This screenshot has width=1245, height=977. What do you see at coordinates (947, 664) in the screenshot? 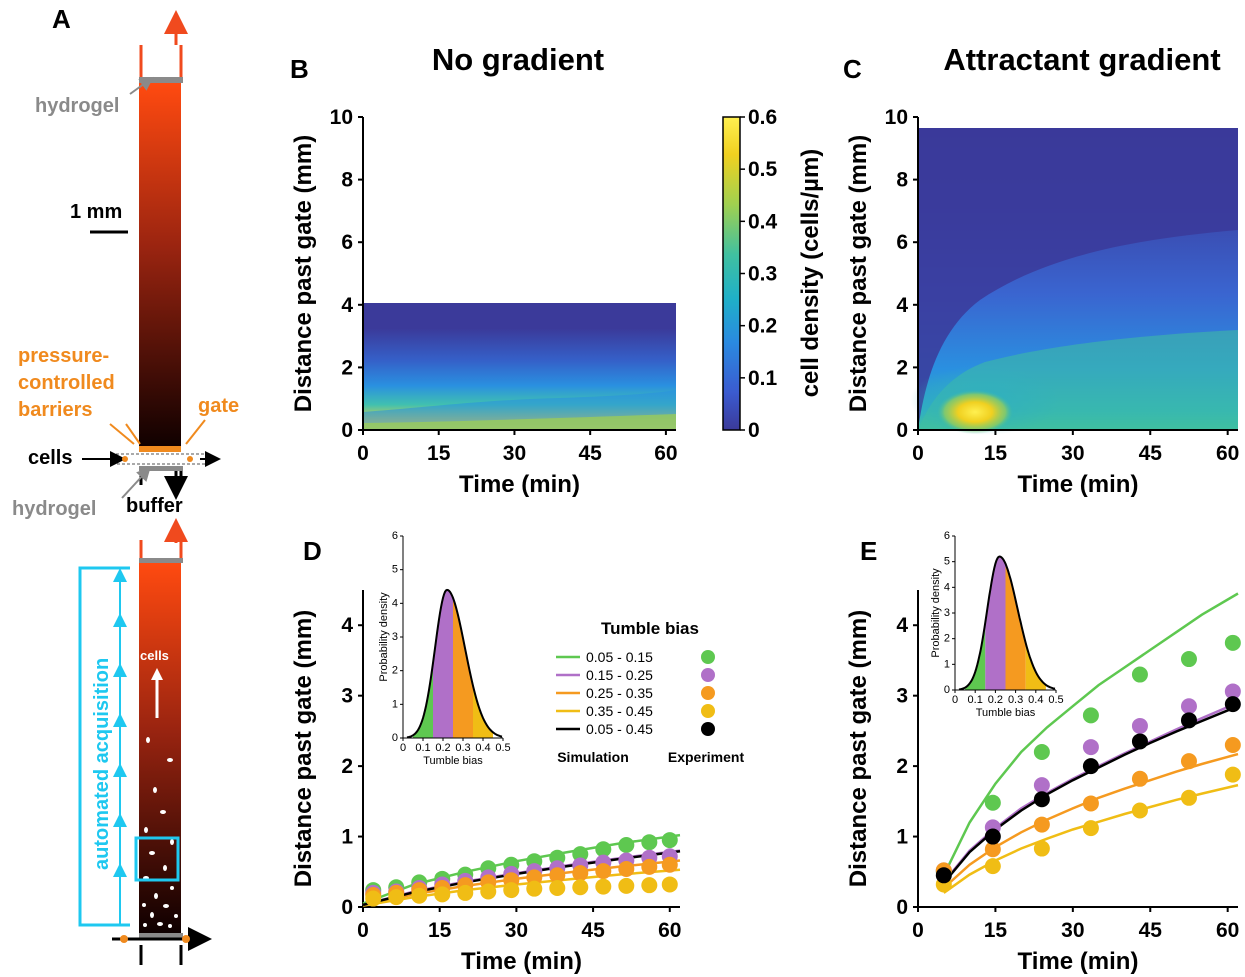
I see `inset-e-y-tick-label: 1` at bounding box center [947, 664].